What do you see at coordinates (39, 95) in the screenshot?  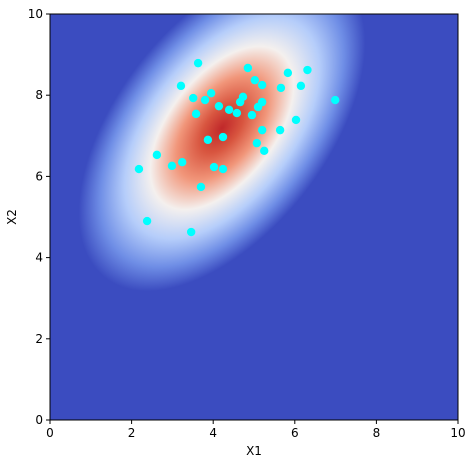 I see `y-tick-label: 8` at bounding box center [39, 95].